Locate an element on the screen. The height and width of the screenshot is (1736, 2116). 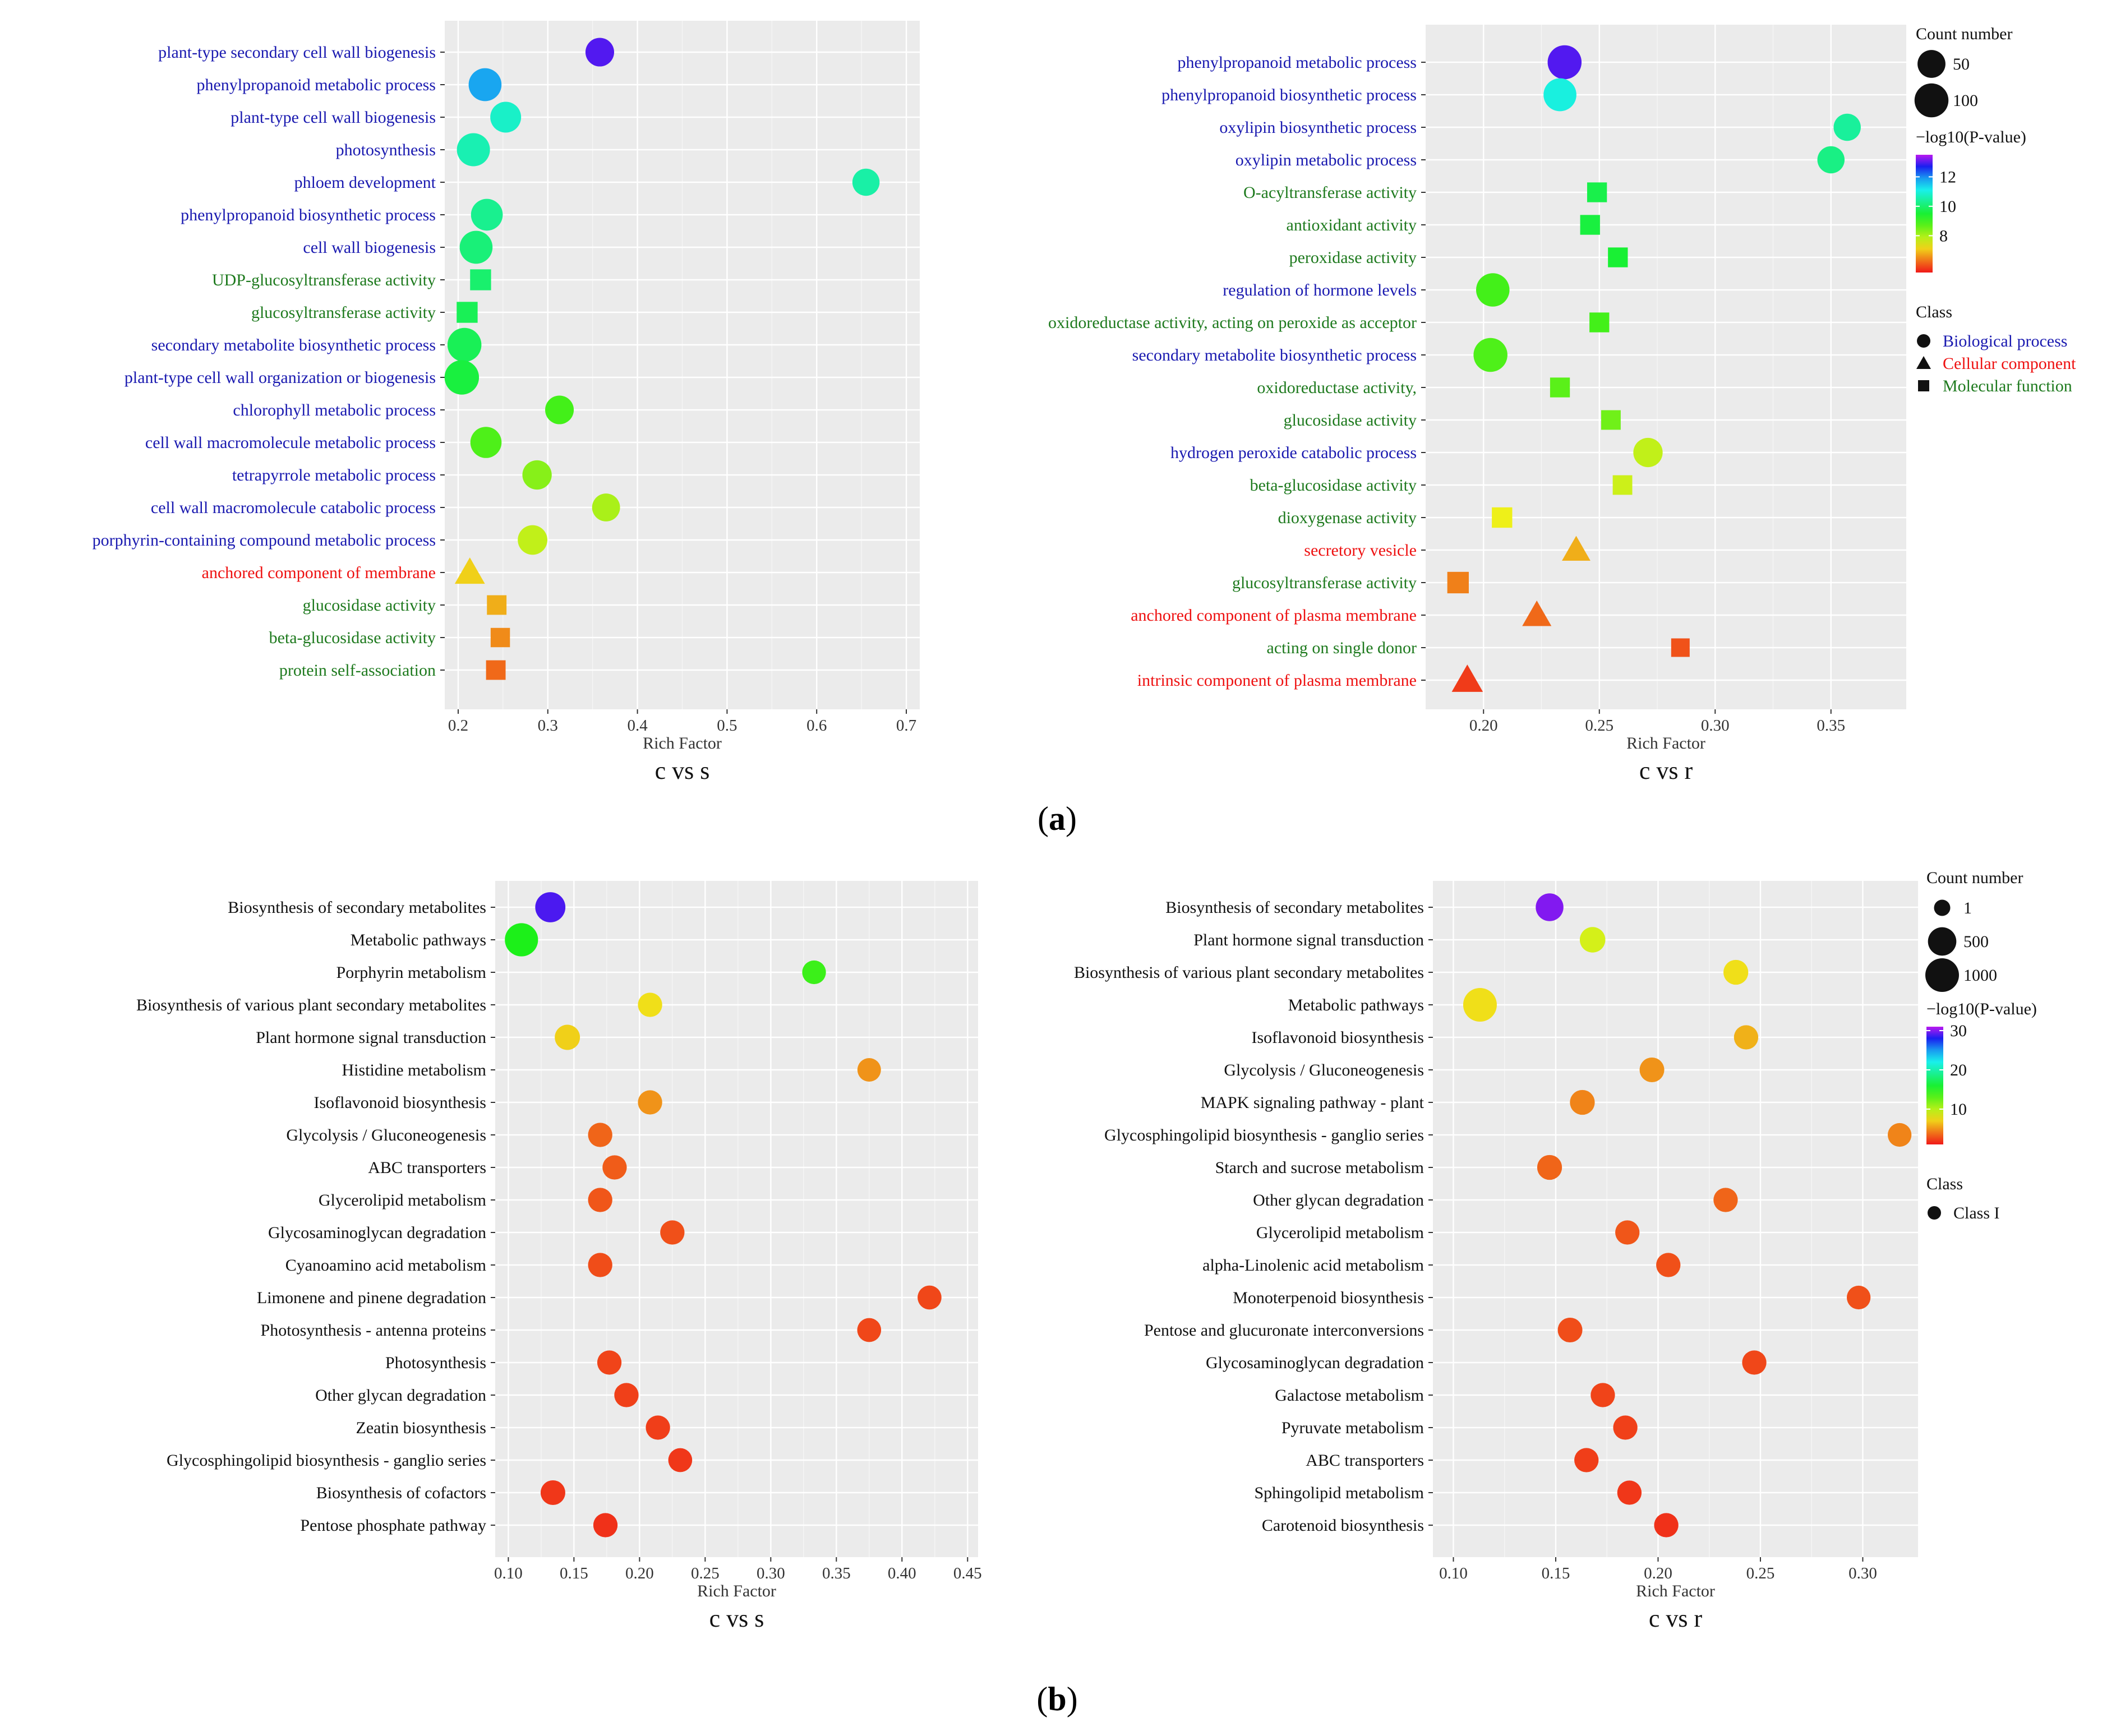
term-label: Zeatin biosynthesis is located at coordinates (421, 1428).